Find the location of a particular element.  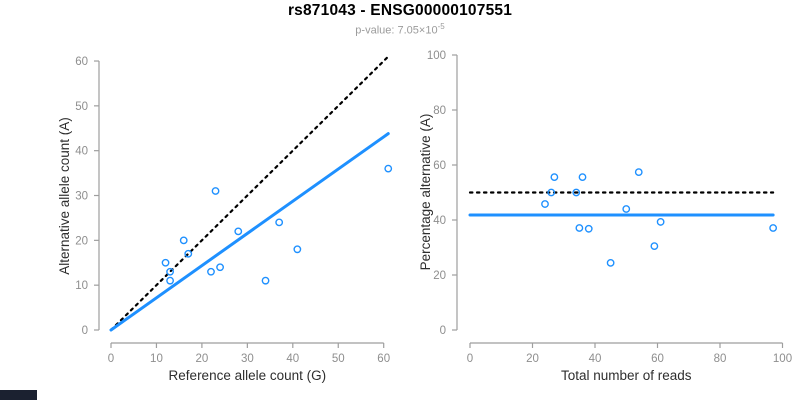

y-axis-label: Percentage alternative (A) is located at coordinates (425, 192).